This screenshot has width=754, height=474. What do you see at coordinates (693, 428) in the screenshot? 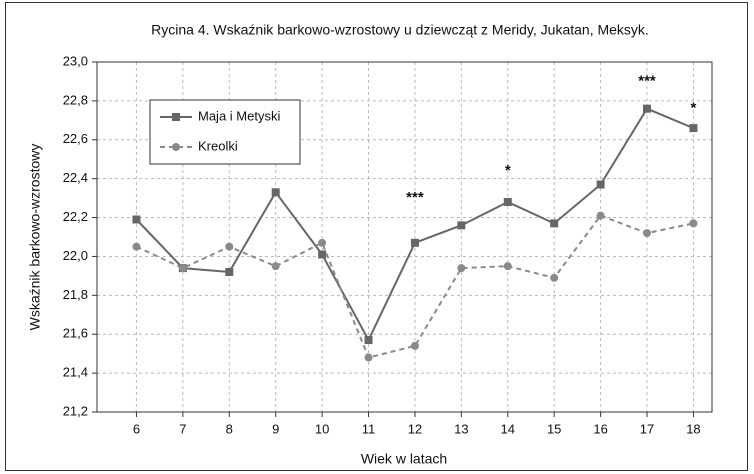
I see `x-tick-label: 18` at bounding box center [693, 428].